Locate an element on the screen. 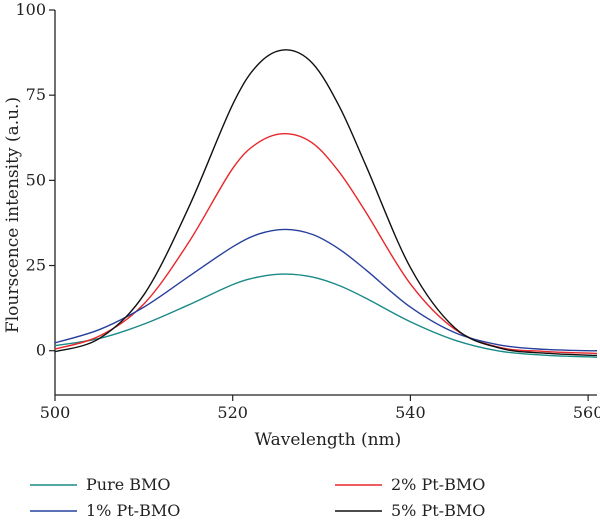 This screenshot has height=528, width=600. y-tick-label: 100 is located at coordinates (30, 9).